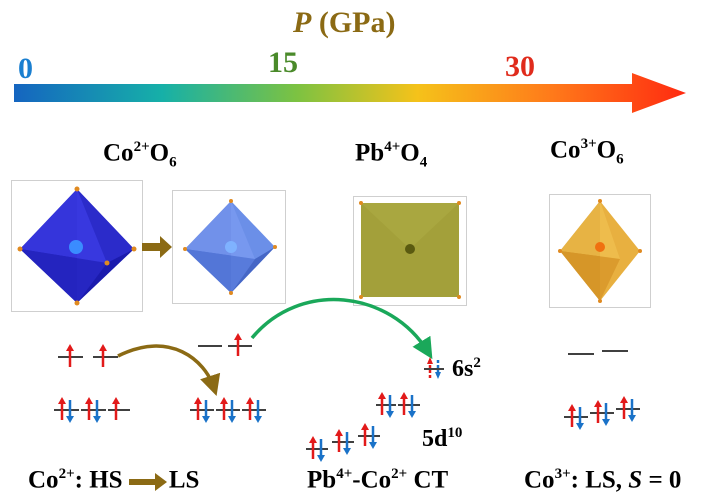  I want to click on co2-ls-octahedron-image, so click(229, 247).